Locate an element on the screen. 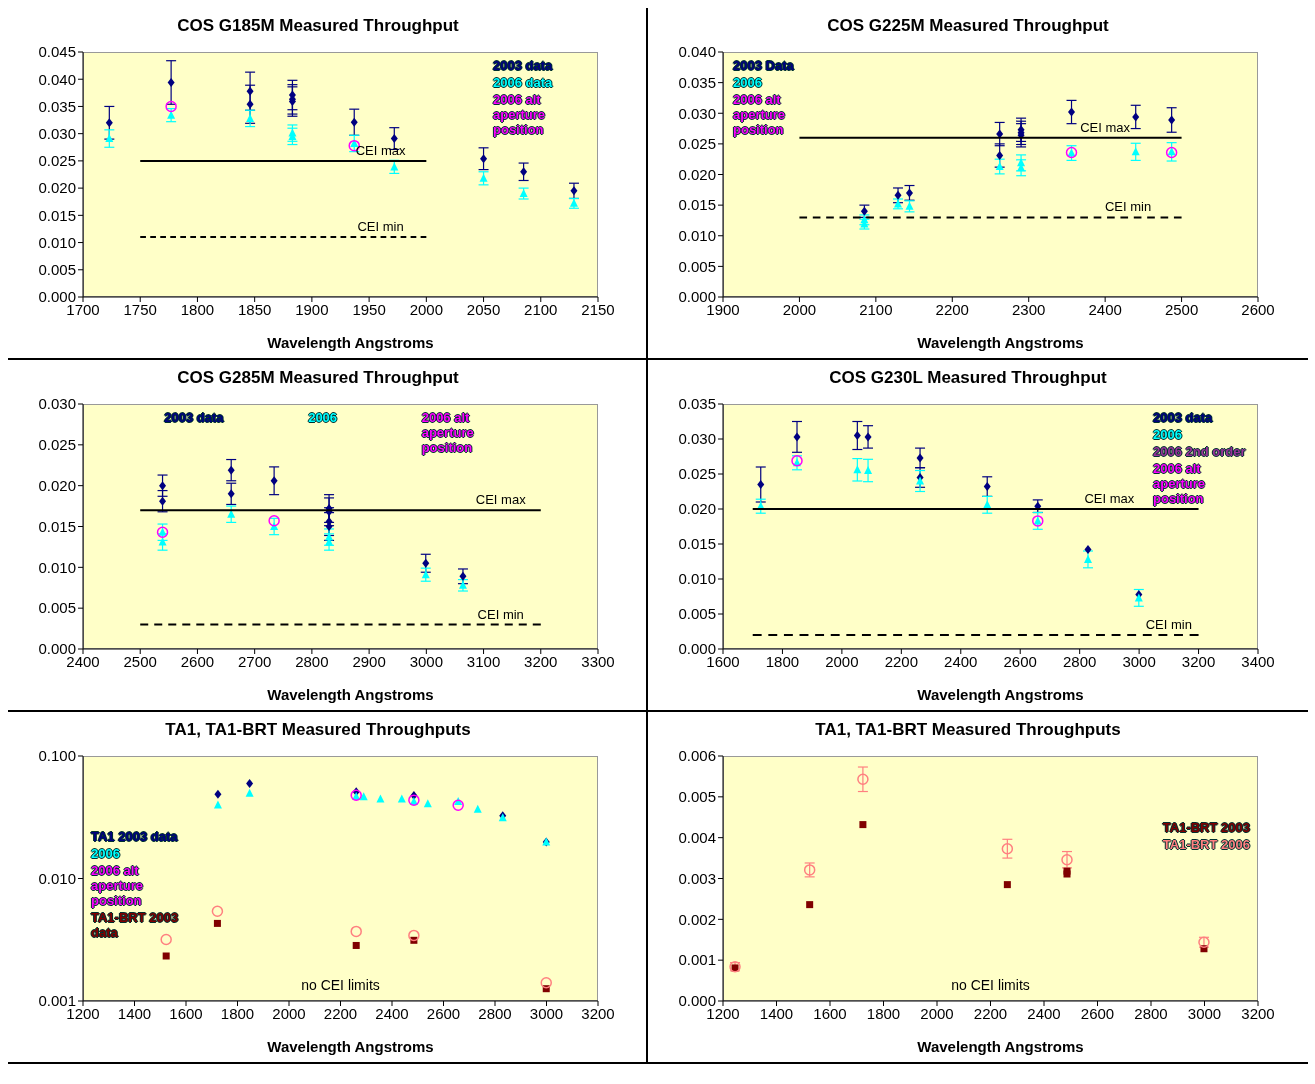 This screenshot has height=1084, width=1315. y-tick-label: 0.045 is located at coordinates (57, 52).